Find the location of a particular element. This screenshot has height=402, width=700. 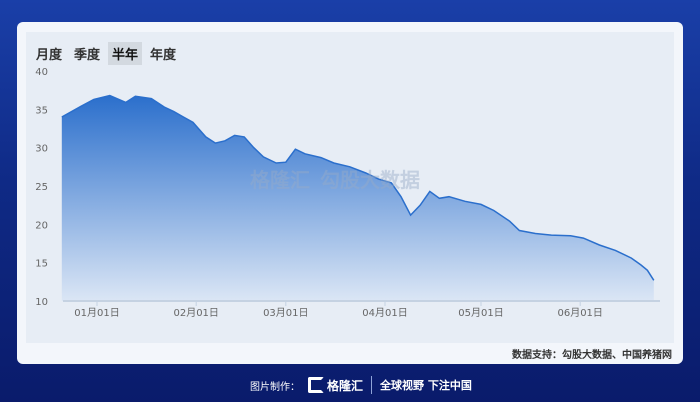

tab-half-year: 半年 is located at coordinates (125, 53).